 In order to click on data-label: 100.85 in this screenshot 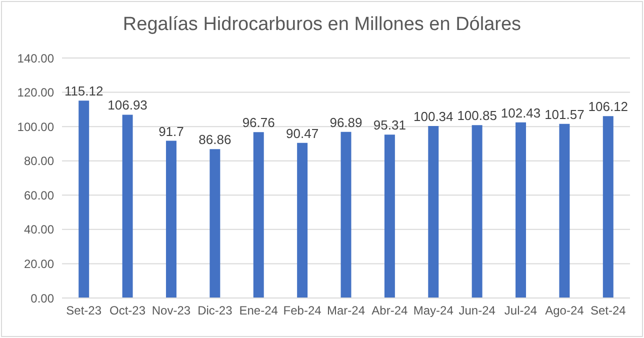, I will do `click(477, 116)`.